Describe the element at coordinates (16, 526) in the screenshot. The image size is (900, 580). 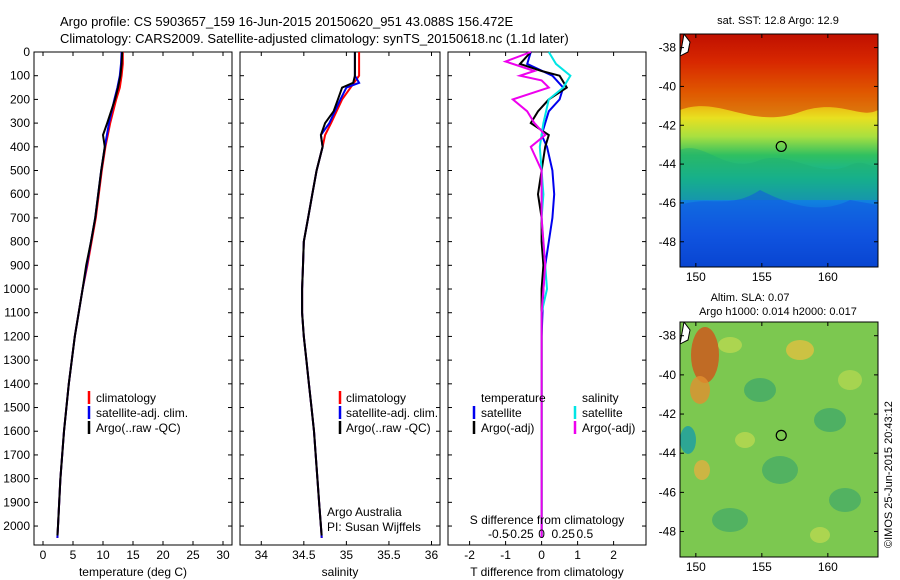
I see `depth-tick-label: 2000` at that location.